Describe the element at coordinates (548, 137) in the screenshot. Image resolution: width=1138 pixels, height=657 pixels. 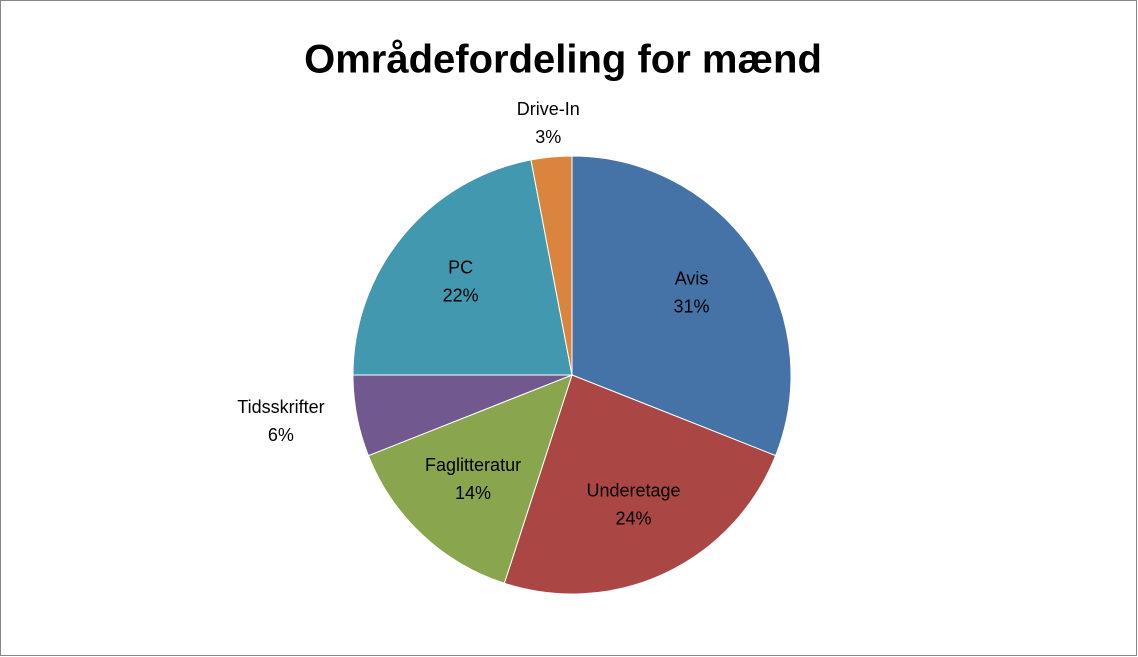
I see `data-label-value: 3%` at that location.